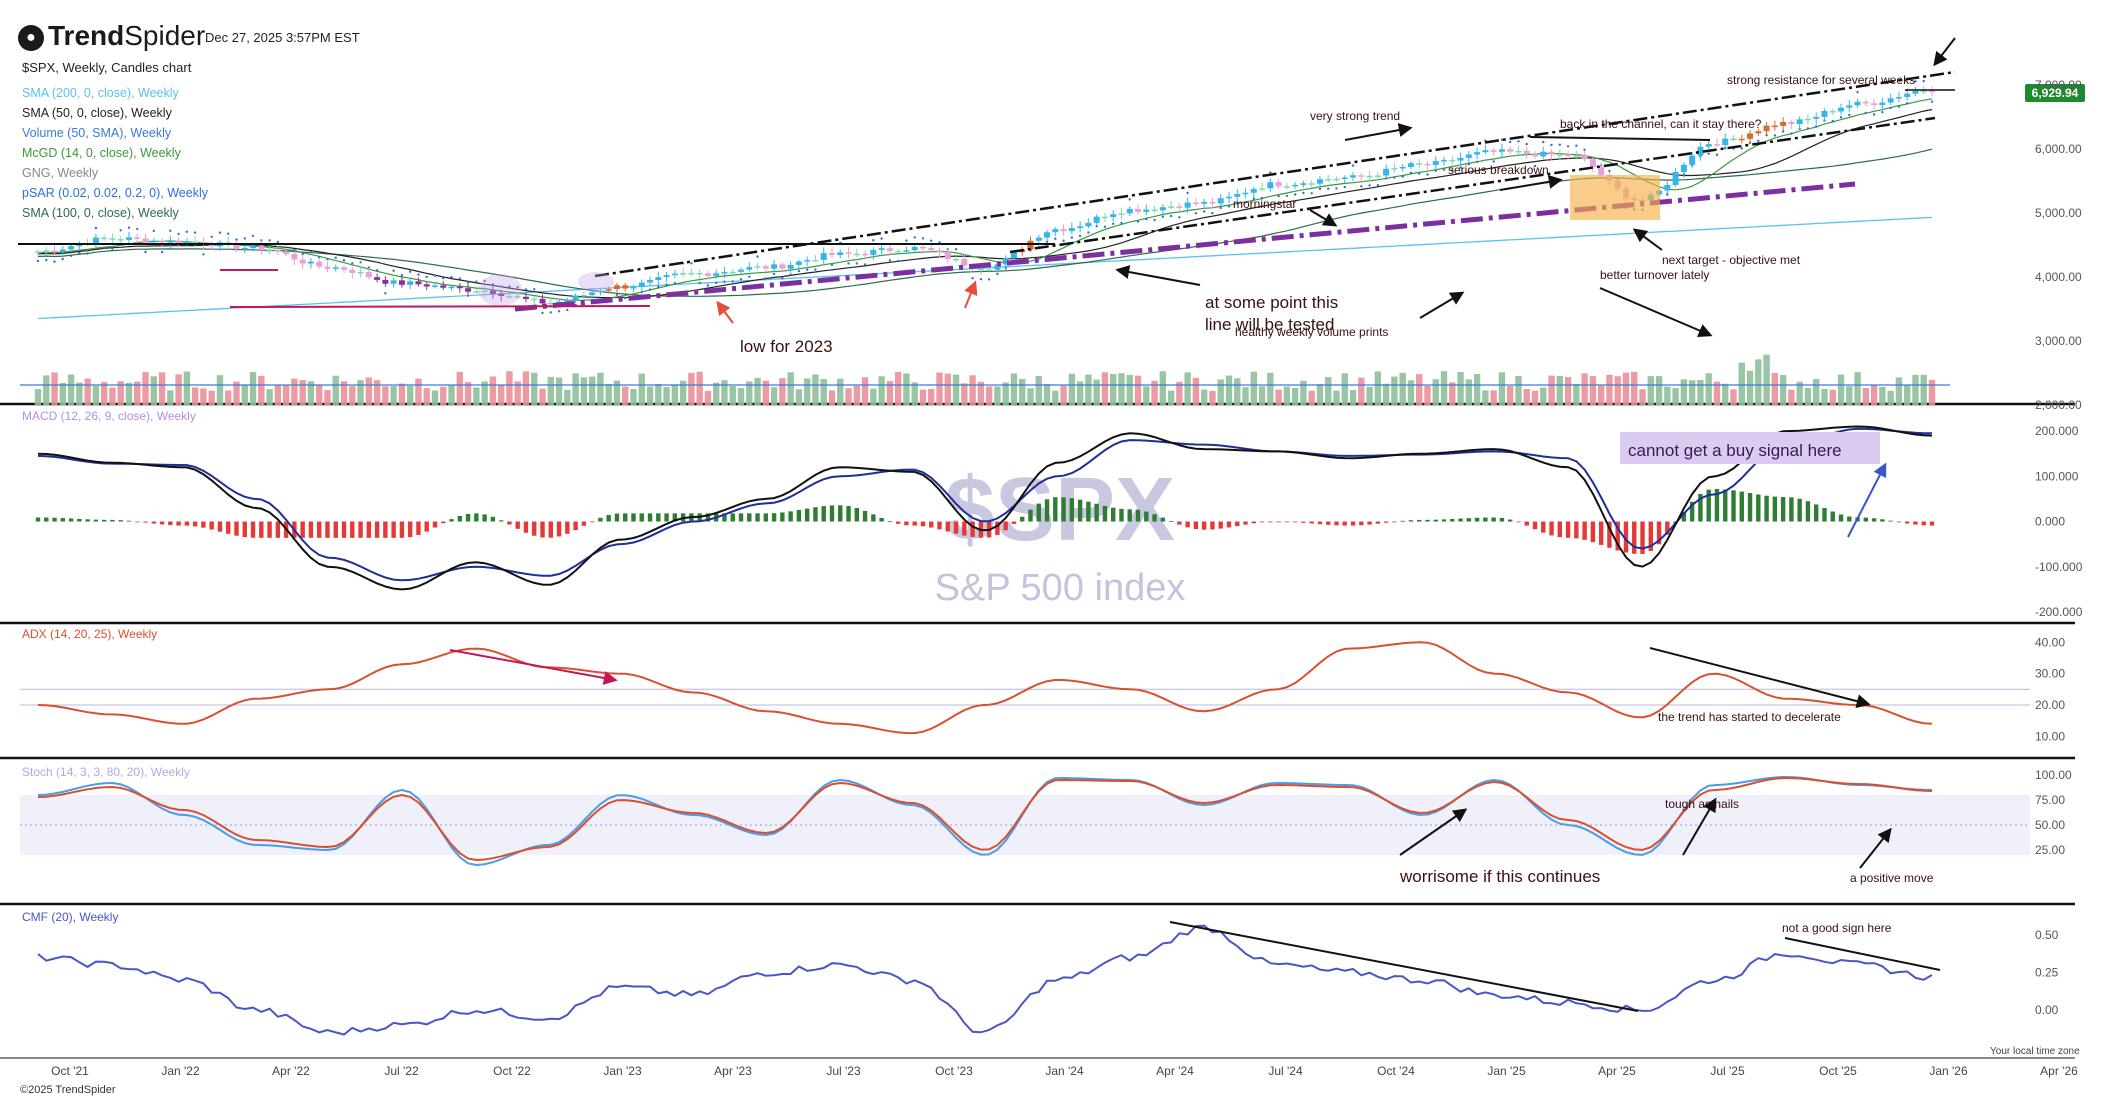 The height and width of the screenshot is (1101, 2105). Describe the element at coordinates (2057, 476) in the screenshot. I see `macd-tick: 100.000` at that location.